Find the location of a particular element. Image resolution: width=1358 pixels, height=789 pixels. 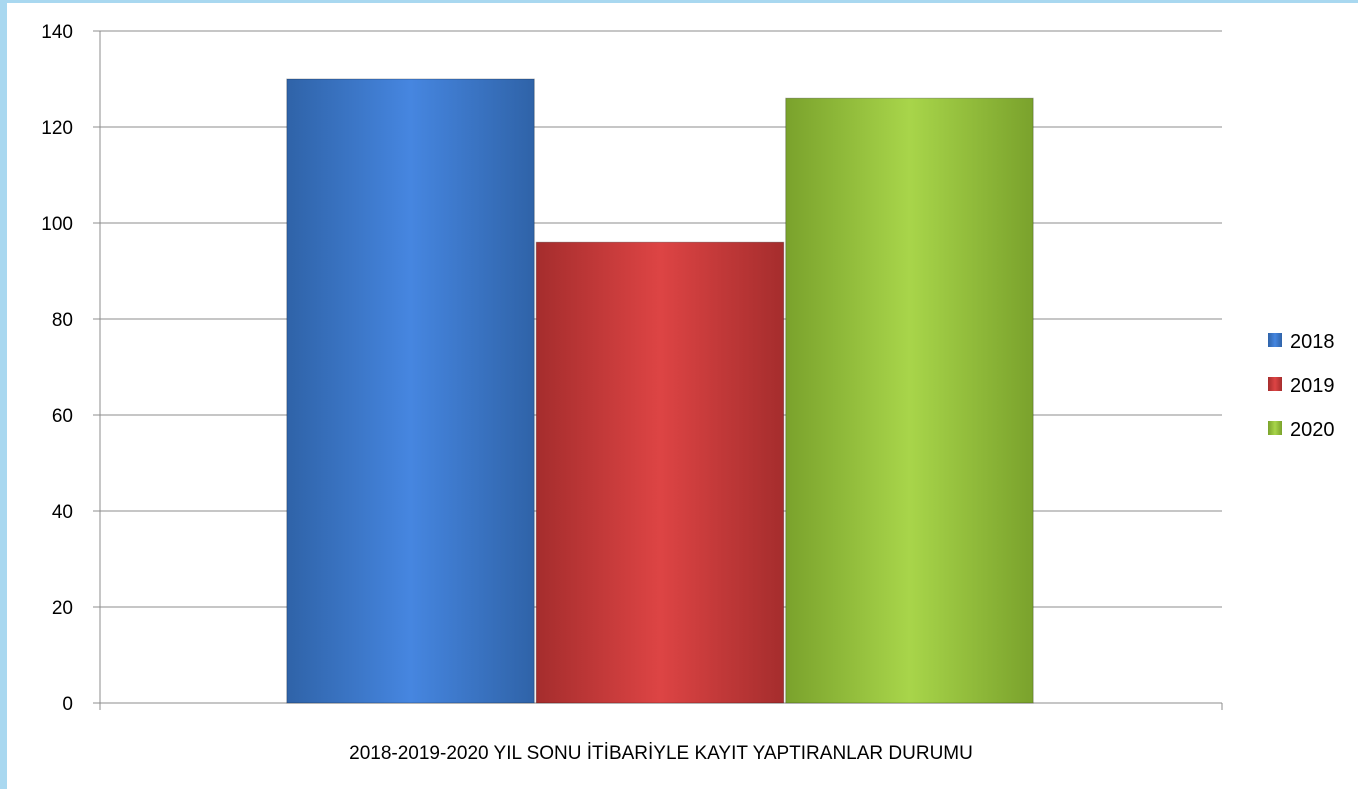

legend-swatch-2019 is located at coordinates (1275, 384).